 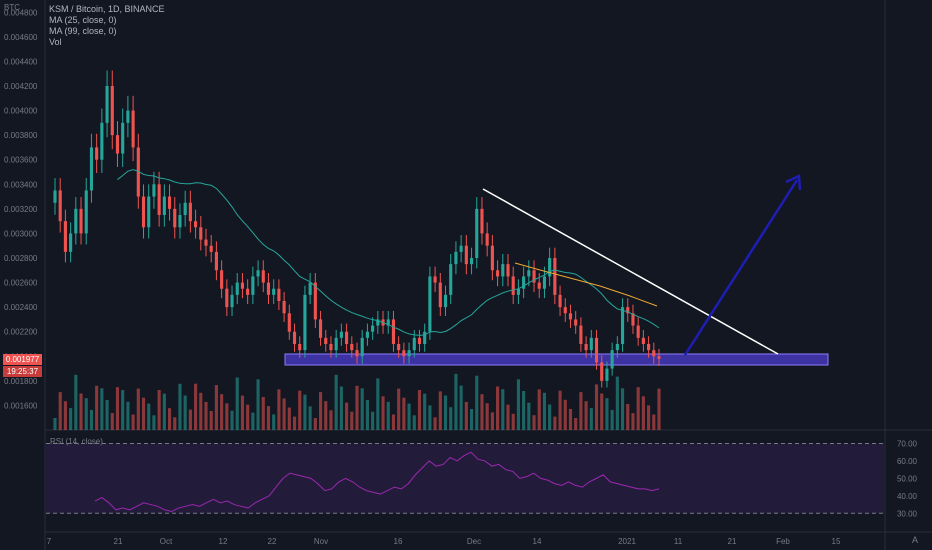 I want to click on time-tick-label: Oct, so click(x=166, y=541).